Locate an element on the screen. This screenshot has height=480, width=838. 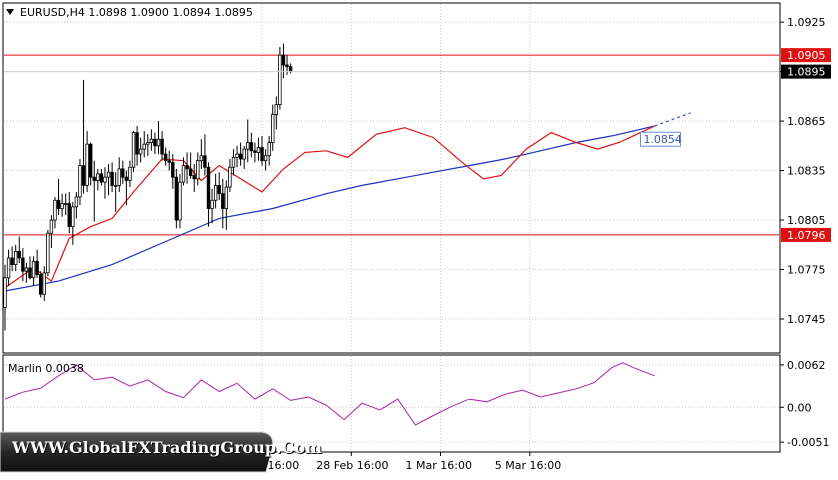
indicator-tick-label: 0.00 is located at coordinates (799, 407).